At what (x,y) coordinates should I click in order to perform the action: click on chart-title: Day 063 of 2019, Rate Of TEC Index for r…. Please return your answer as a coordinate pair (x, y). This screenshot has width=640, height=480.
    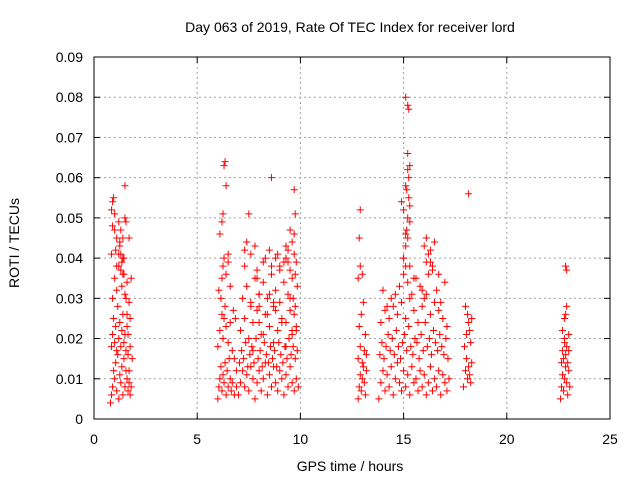
    Looking at the image, I should click on (350, 27).